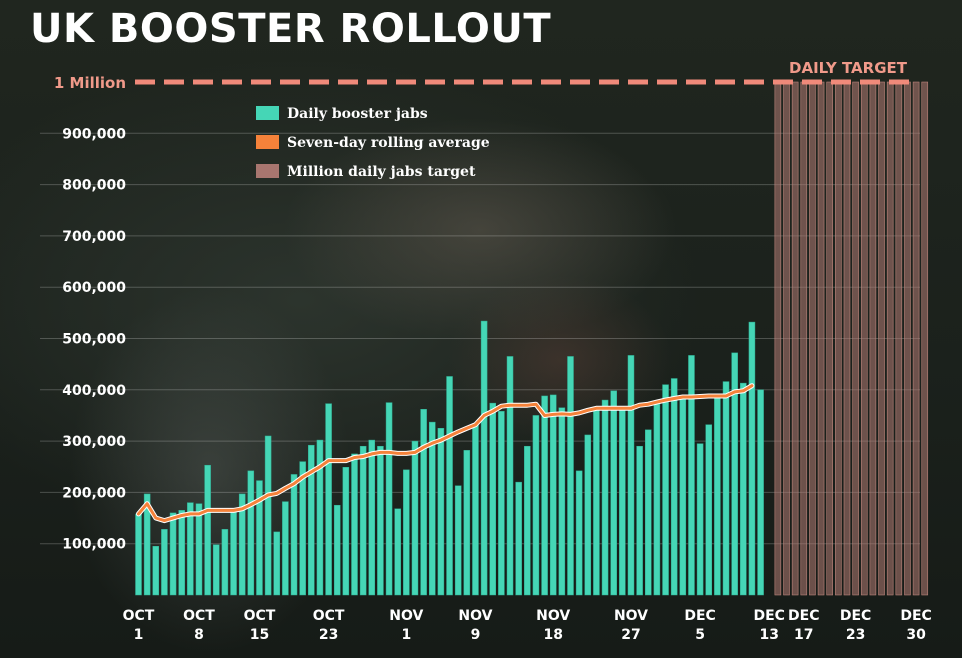 Image resolution: width=962 pixels, height=658 pixels. I want to click on target-annotation: DAILY TARGET, so click(848, 68).